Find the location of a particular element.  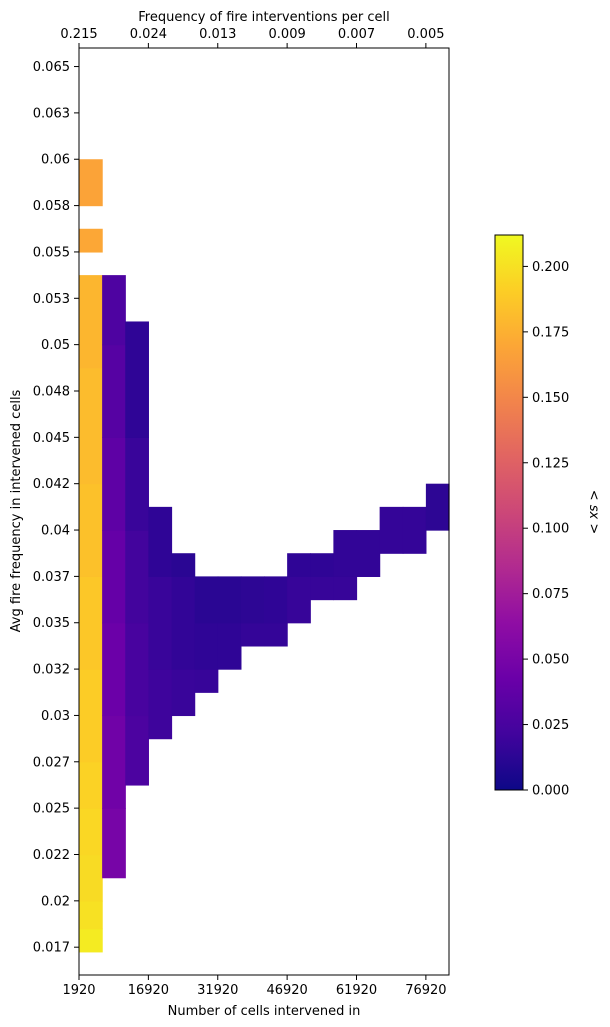

x-tick-label: 46920 is located at coordinates (286, 990).